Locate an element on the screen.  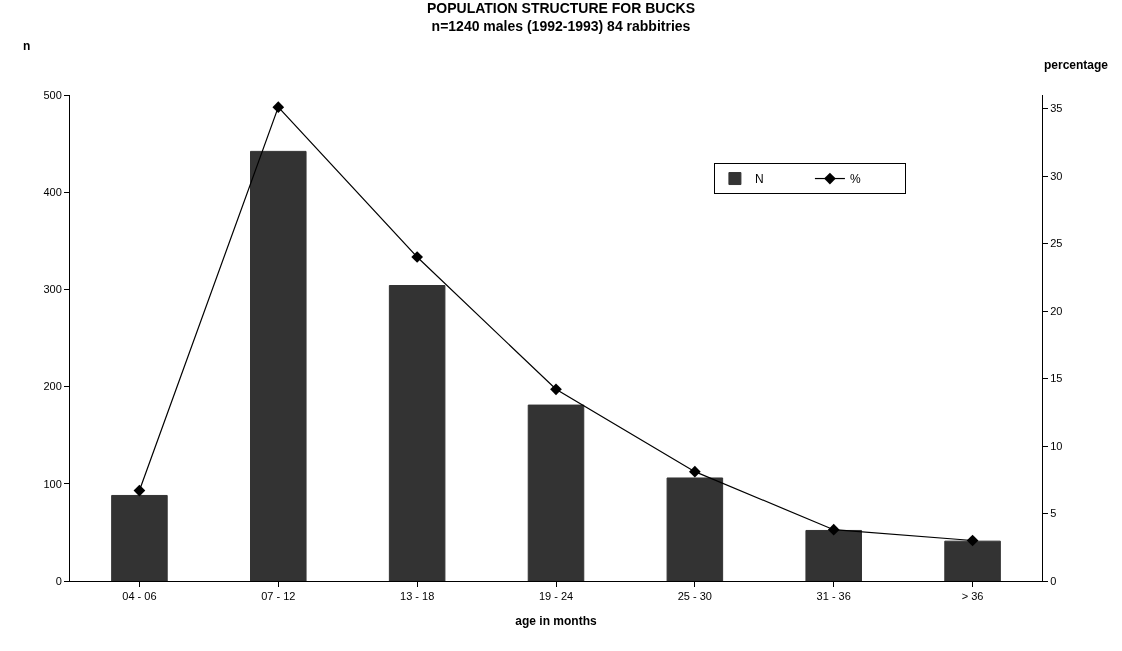
y-tick-label: 100 is located at coordinates (52, 483).